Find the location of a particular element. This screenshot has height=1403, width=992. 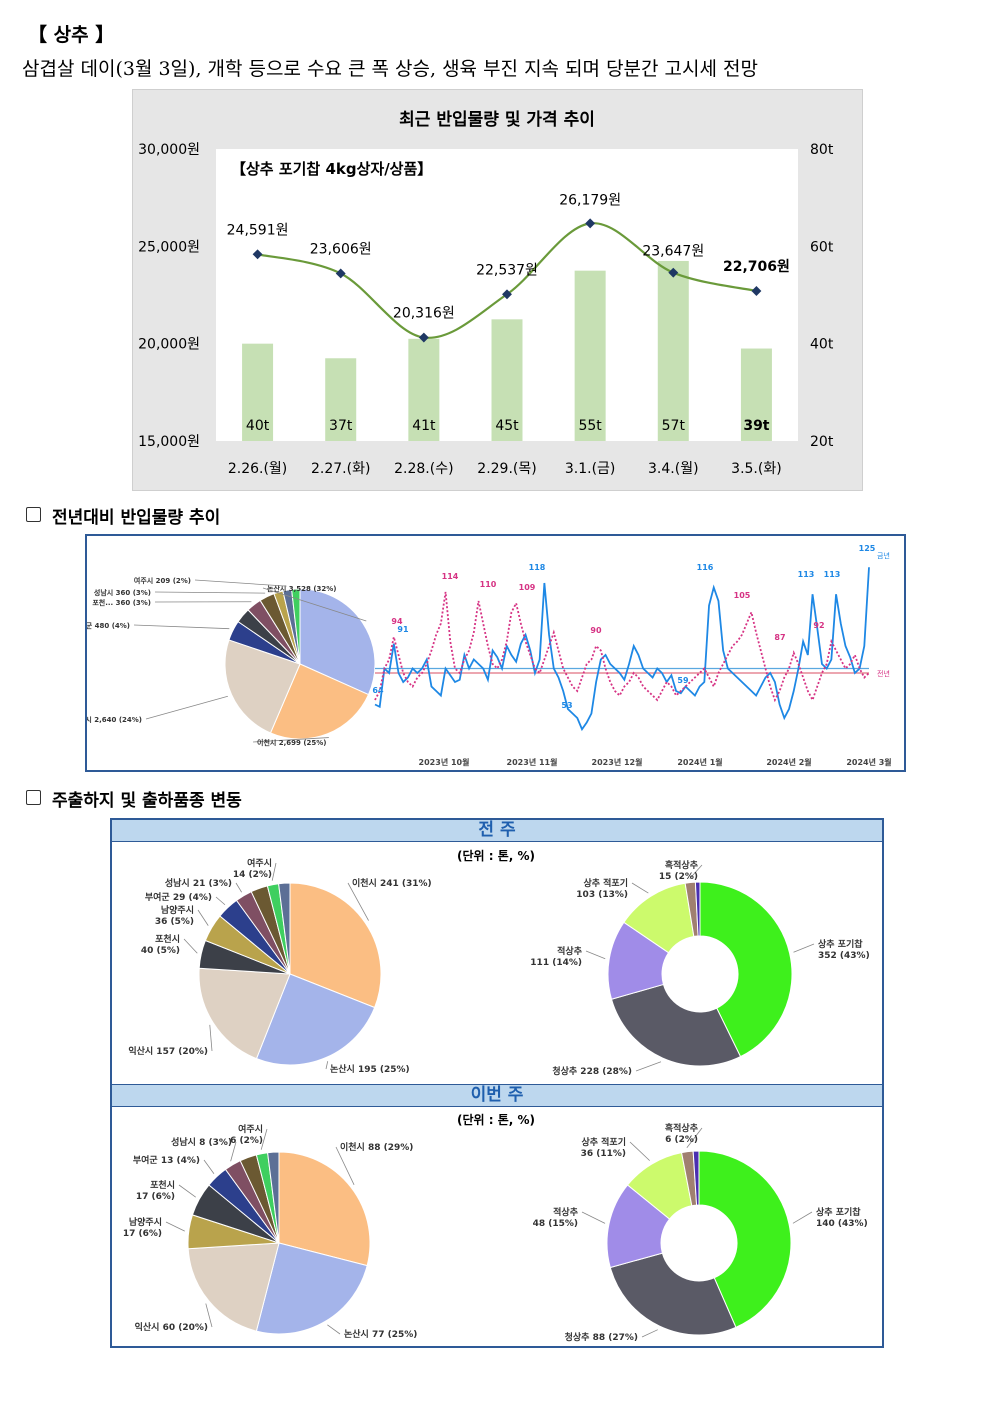

slice-label: 남양주시 17 (6%) is located at coordinates (142, 1227).